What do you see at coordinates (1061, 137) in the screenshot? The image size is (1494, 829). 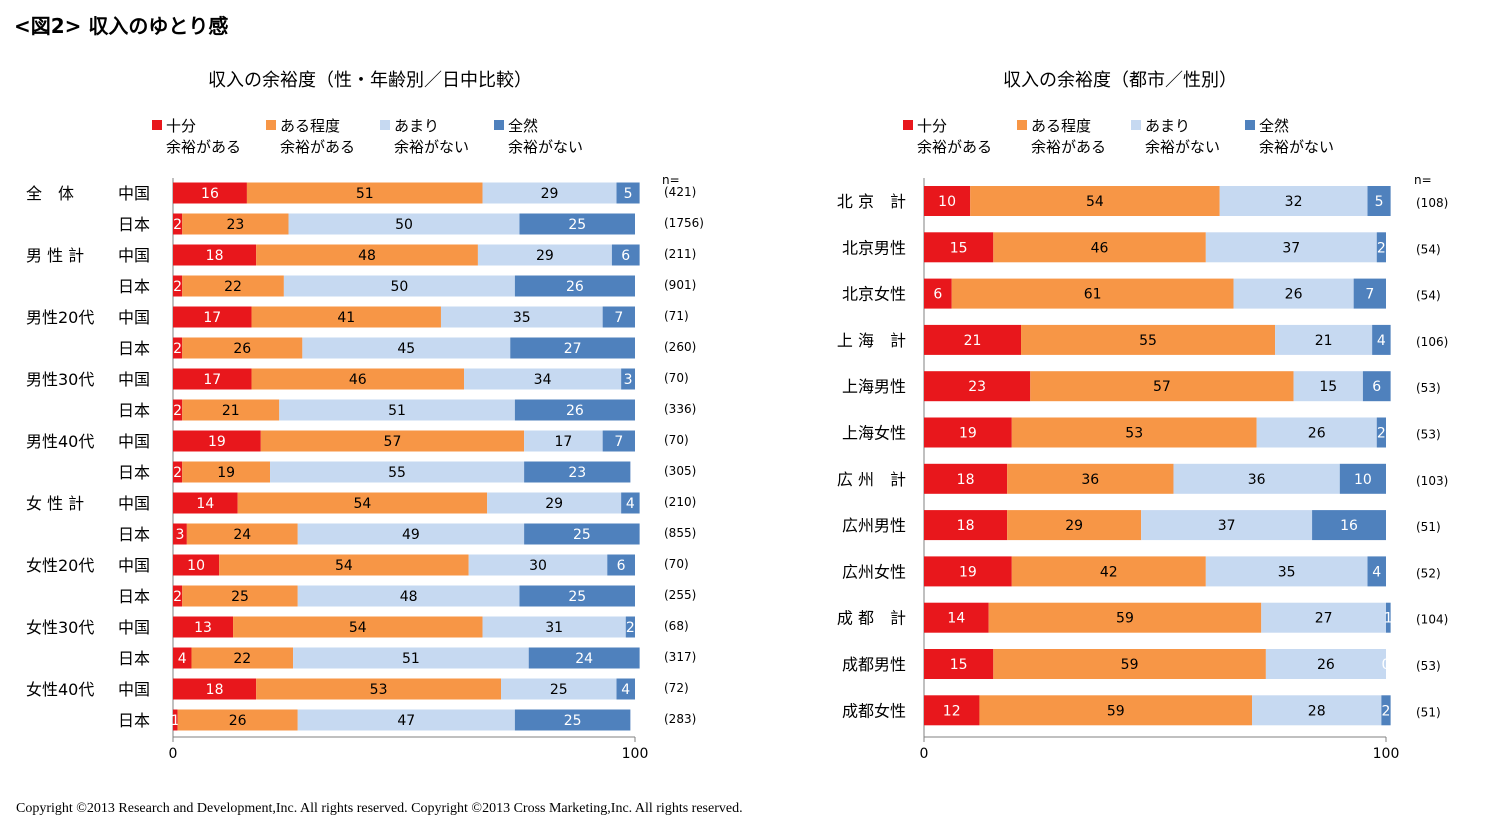 I see `legend-item-somewhat: ある程度 余裕がある` at bounding box center [1061, 137].